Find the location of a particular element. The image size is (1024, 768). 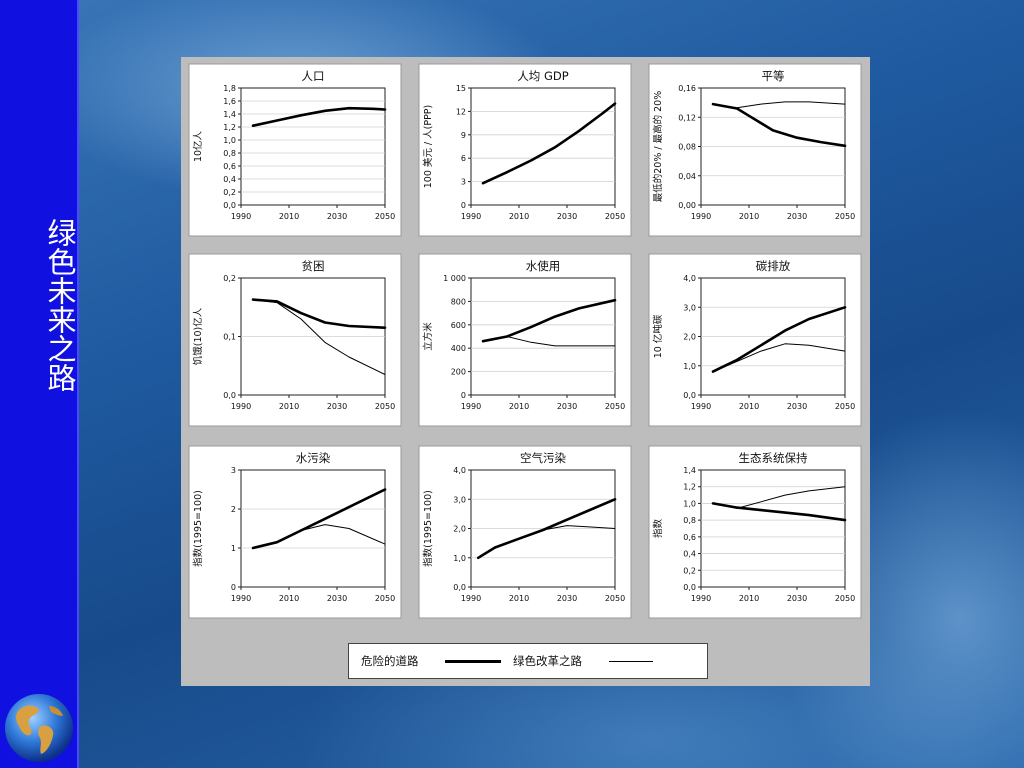

y-axis-label: 10 亿吨碳 is located at coordinates (658, 336).